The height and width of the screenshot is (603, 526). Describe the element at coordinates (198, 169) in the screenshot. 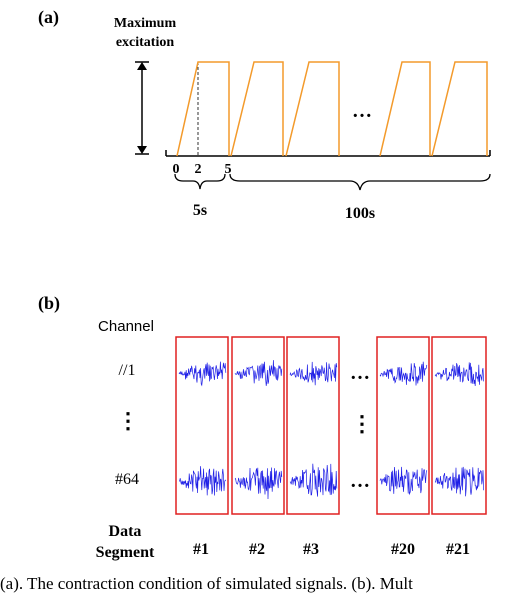

I see `tick-label-2: 2` at that location.